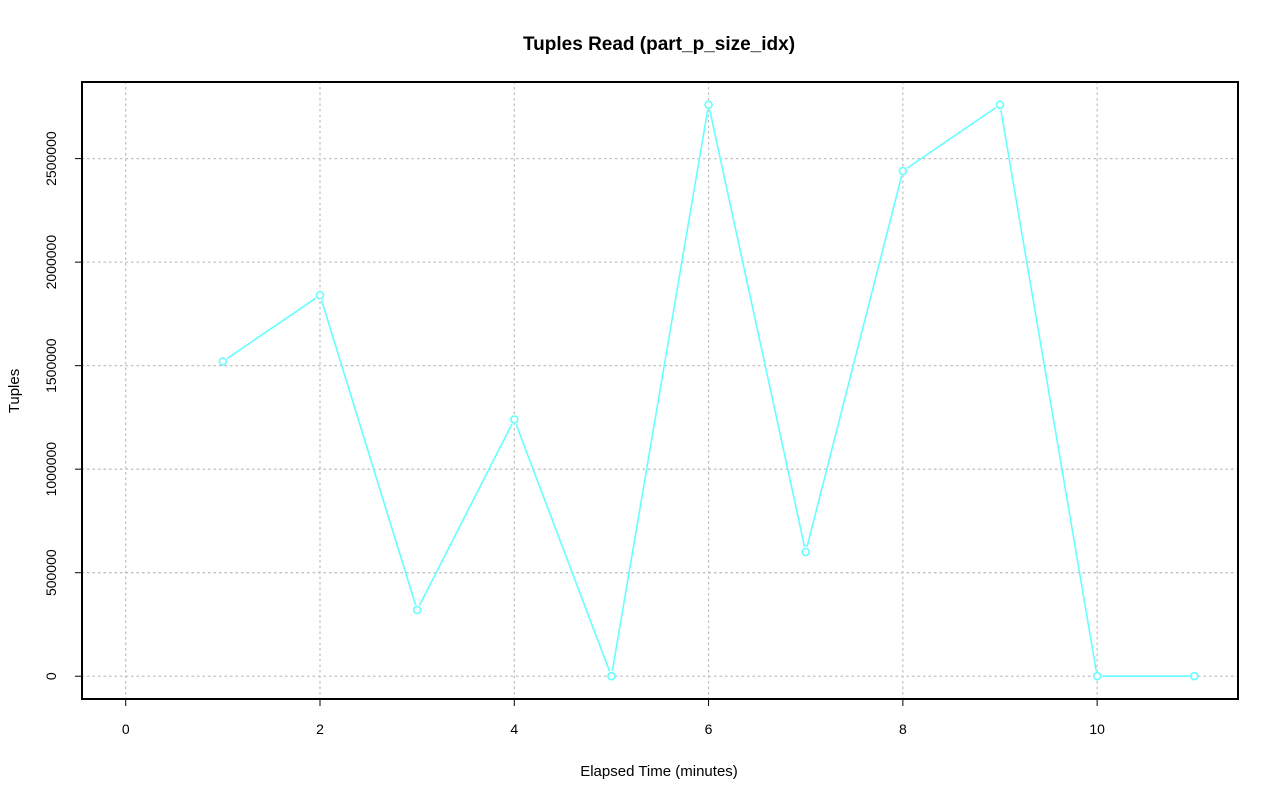  What do you see at coordinates (514, 729) in the screenshot?
I see `x-tick-label: 4` at bounding box center [514, 729].